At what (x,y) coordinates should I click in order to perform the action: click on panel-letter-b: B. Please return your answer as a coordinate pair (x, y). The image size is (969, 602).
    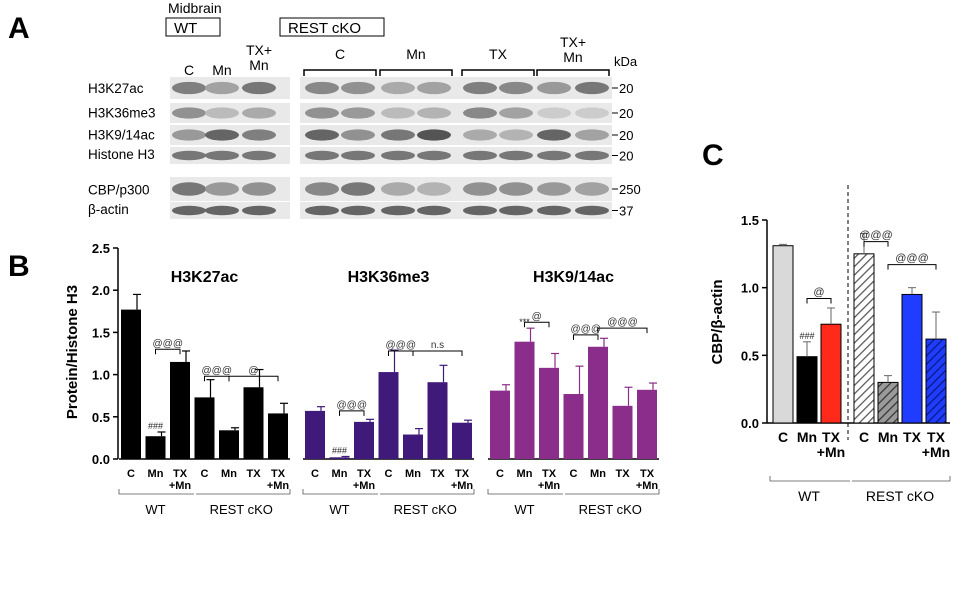
    Looking at the image, I should click on (19, 266).